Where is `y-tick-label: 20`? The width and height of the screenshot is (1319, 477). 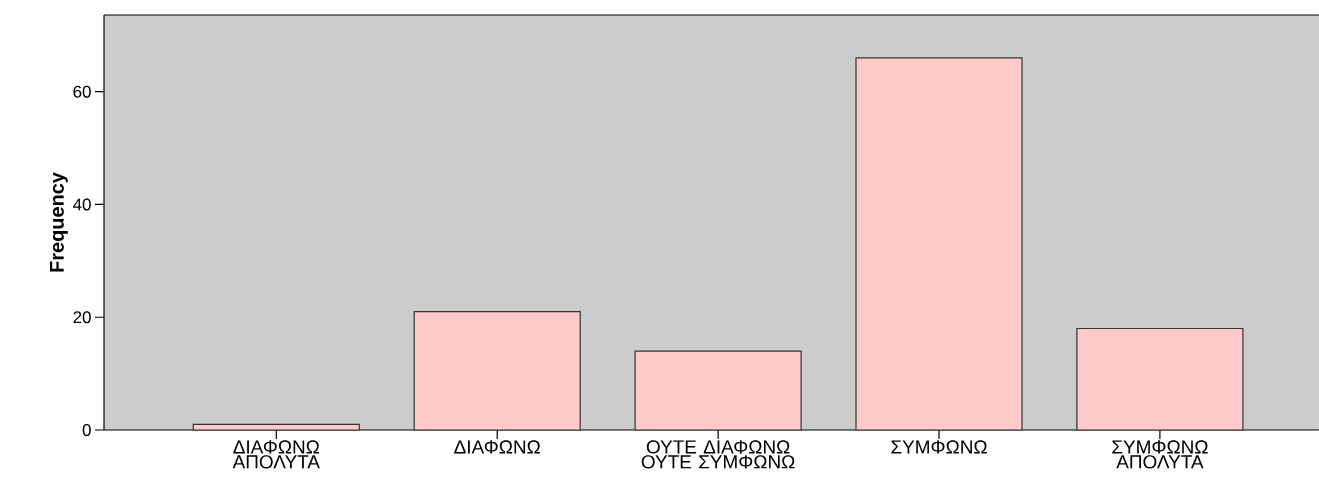 y-tick-label: 20 is located at coordinates (82, 317).